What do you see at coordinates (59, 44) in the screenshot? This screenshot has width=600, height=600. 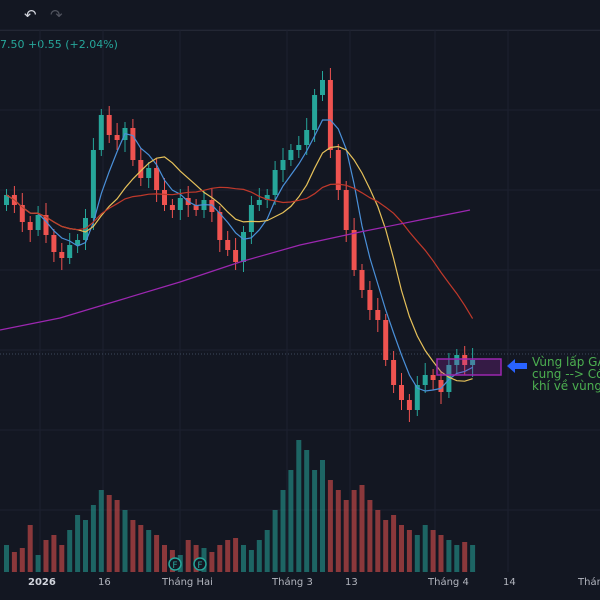 I see `price-readout: 7.50 +0.55 (+2.04%)` at bounding box center [59, 44].